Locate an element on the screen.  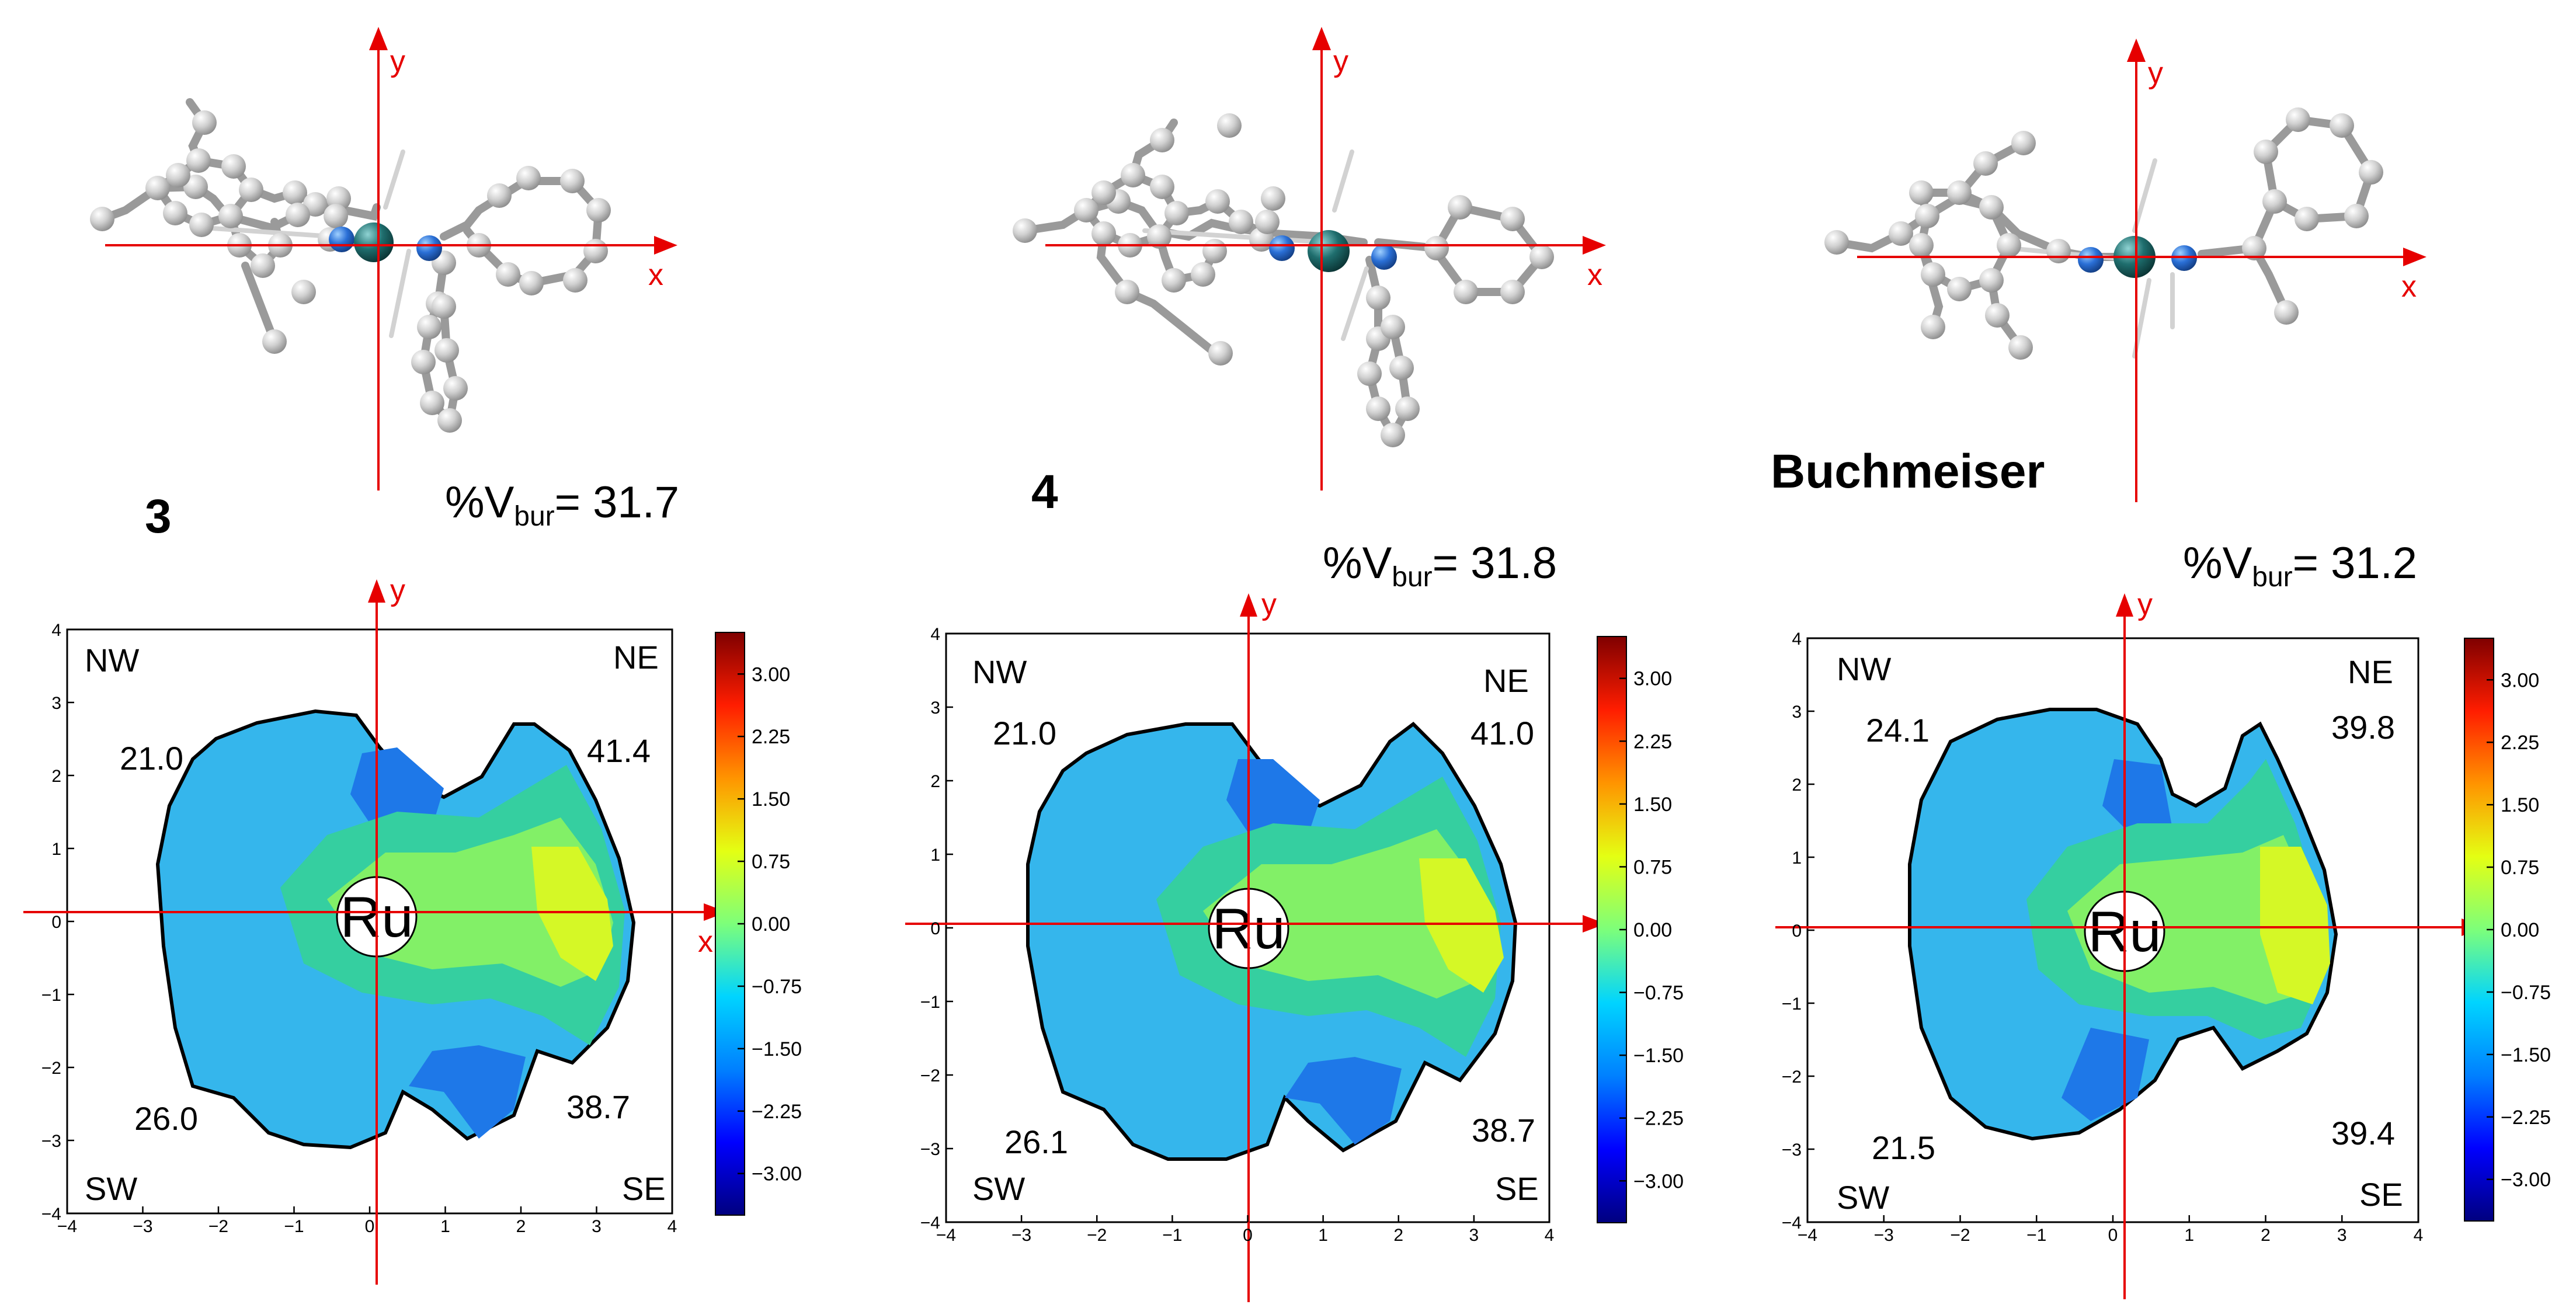
x-tick-label: 2 is located at coordinates (521, 1227).